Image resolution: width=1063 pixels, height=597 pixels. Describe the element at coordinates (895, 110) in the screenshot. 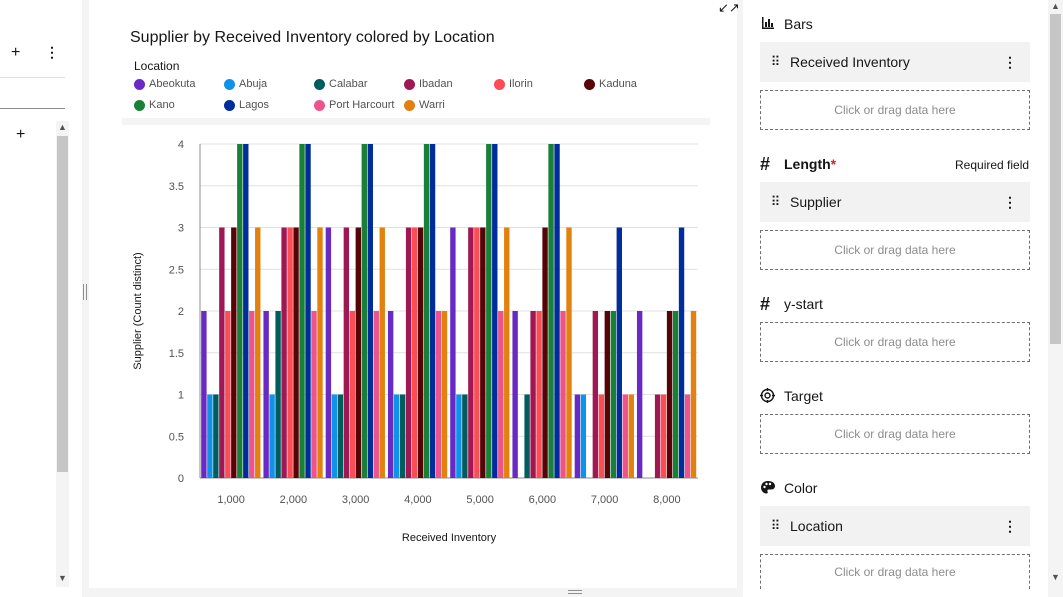

I see `bars-drop-zone: Click or drag data here` at that location.